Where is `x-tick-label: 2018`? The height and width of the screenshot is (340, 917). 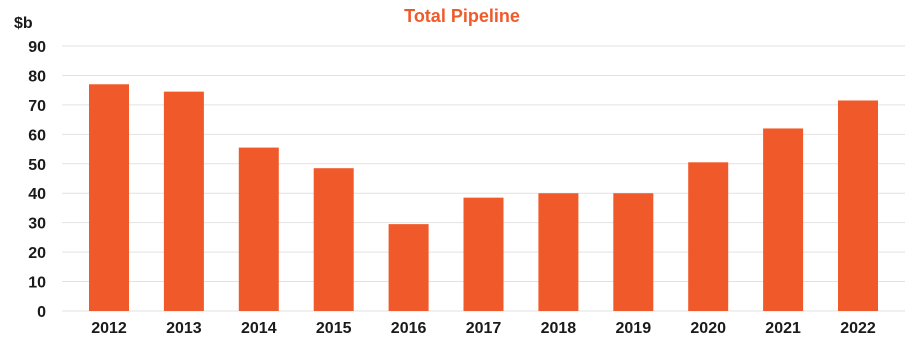 x-tick-label: 2018 is located at coordinates (559, 328).